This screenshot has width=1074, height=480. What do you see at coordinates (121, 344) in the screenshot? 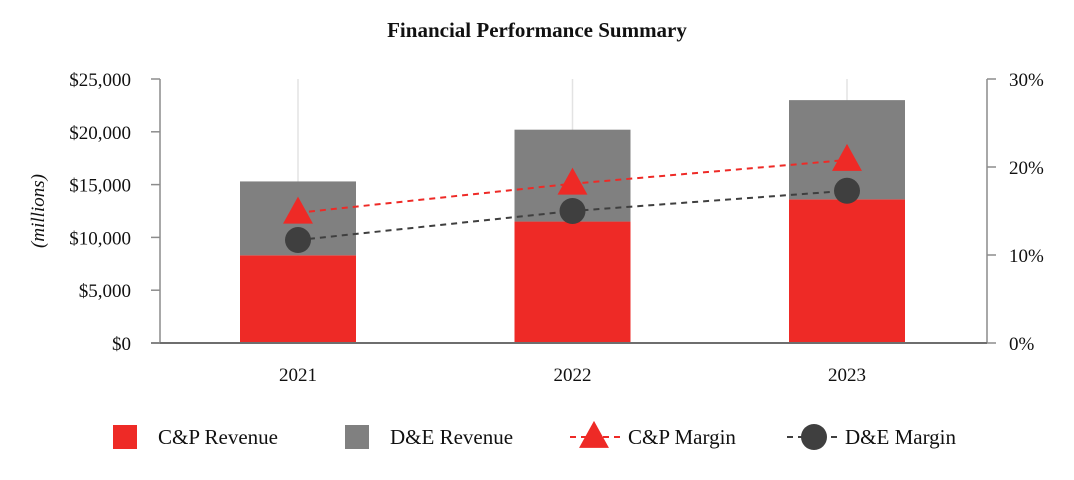
I see `y-left-tick-label: $0` at bounding box center [121, 344].